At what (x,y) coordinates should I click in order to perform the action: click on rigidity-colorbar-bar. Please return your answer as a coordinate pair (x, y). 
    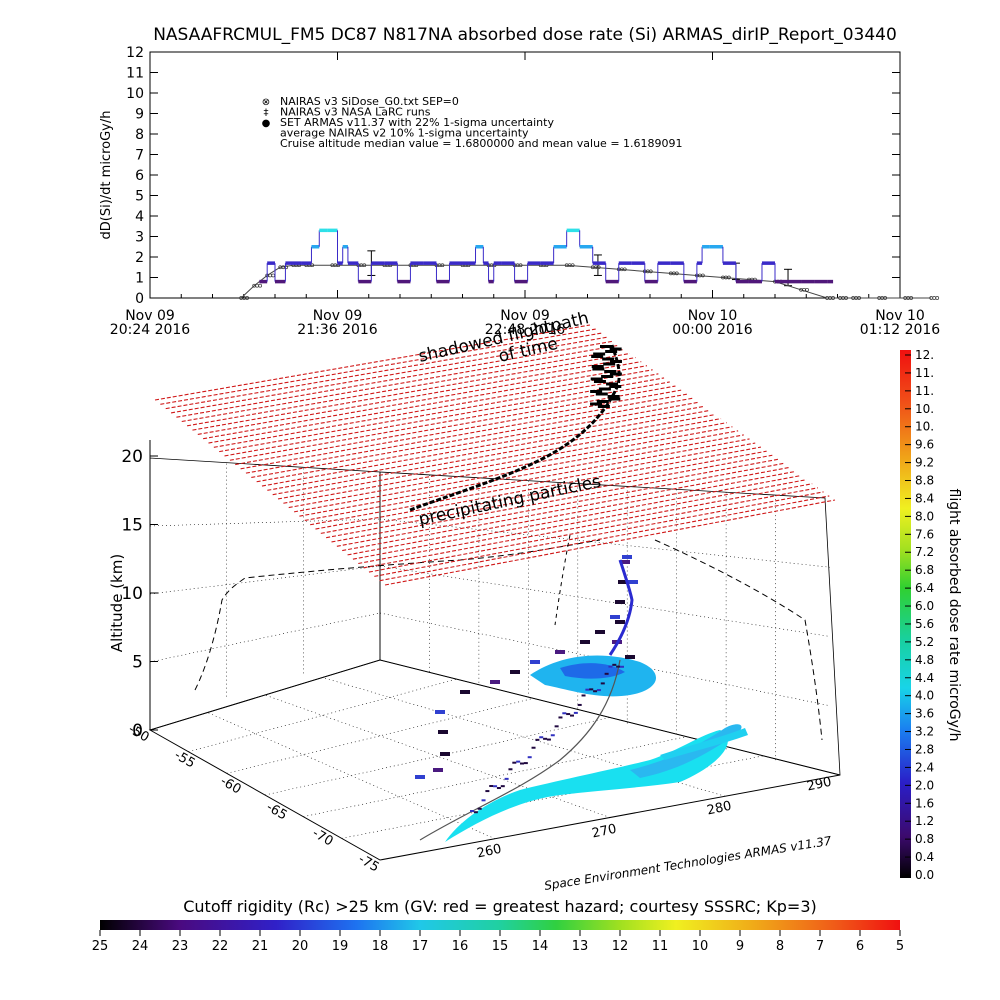
    Looking at the image, I should click on (500, 925).